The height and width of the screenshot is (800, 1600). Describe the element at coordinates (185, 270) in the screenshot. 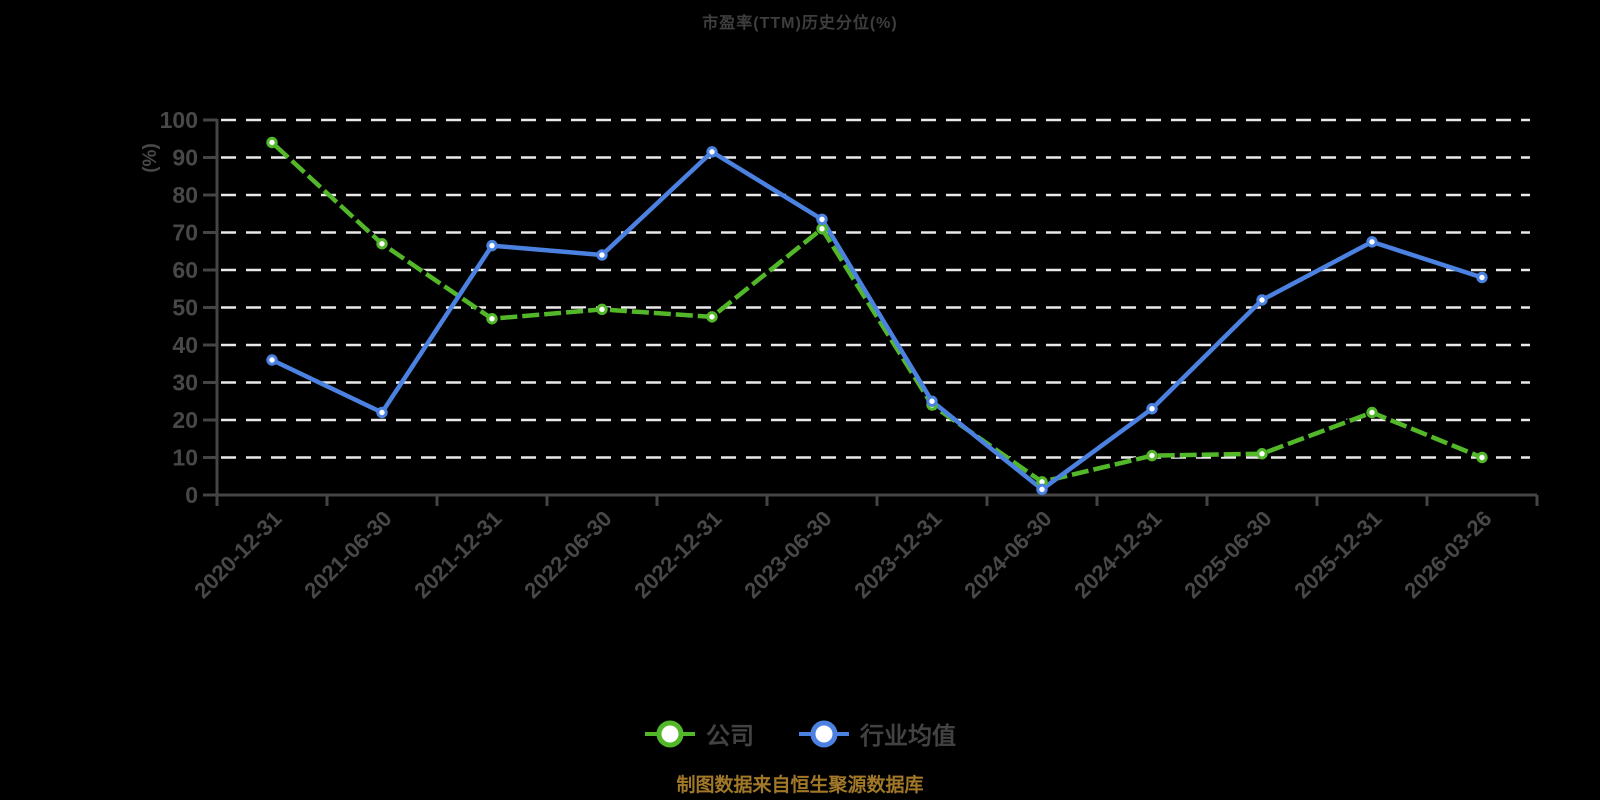

I see `y-tick-label: 60` at that location.